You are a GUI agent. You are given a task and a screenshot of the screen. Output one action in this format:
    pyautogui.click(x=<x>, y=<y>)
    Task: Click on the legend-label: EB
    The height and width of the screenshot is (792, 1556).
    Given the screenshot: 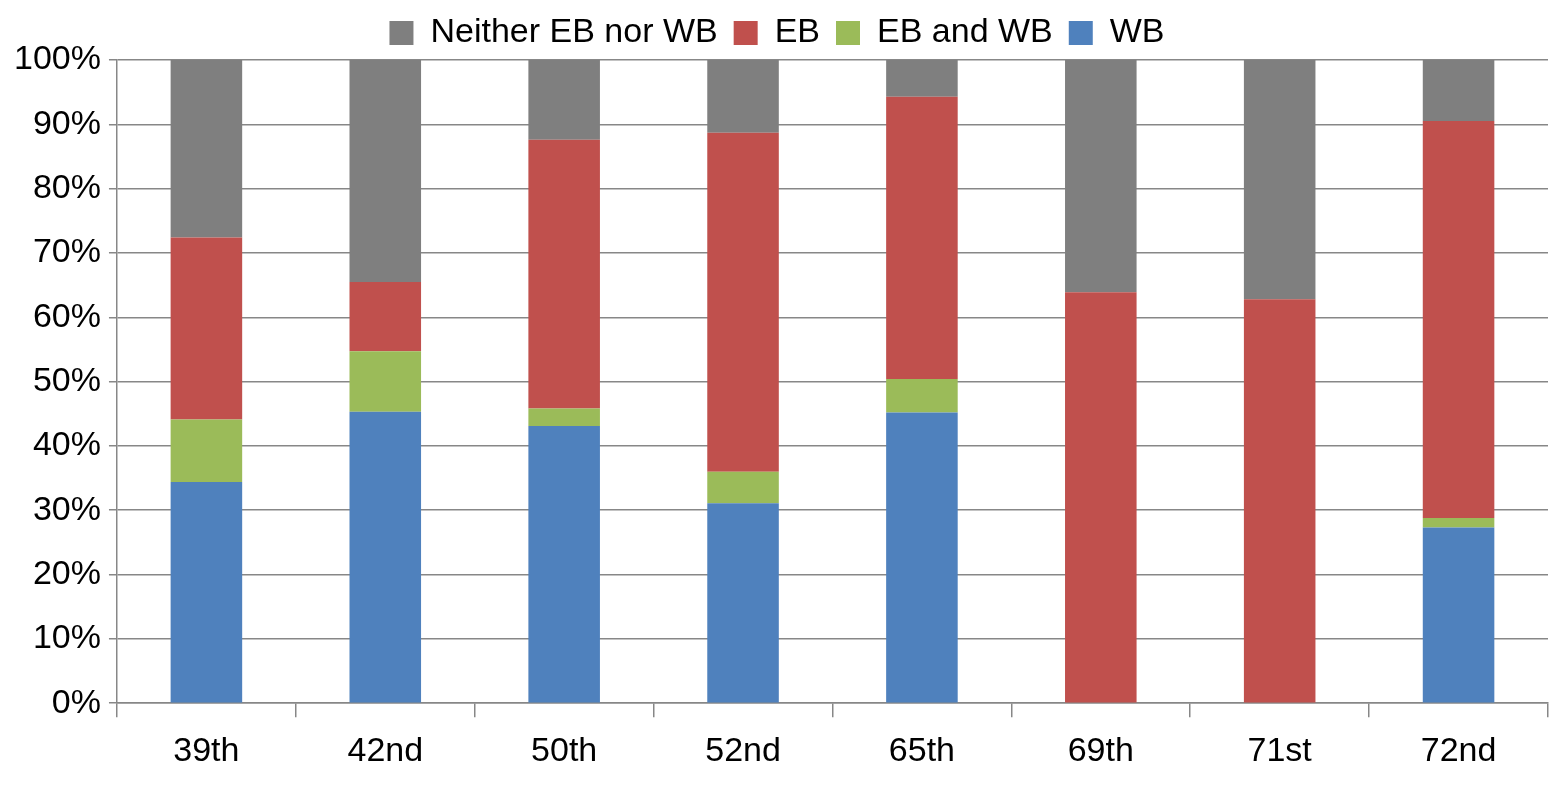 What is the action you would take?
    pyautogui.click(x=797, y=30)
    